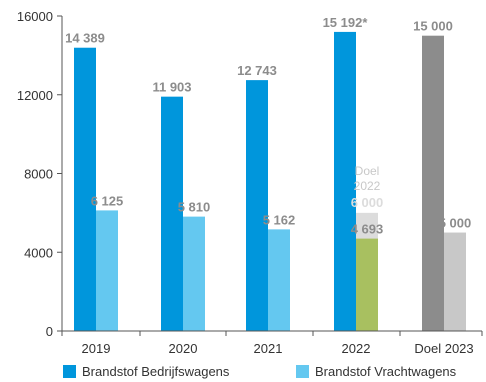 The image size is (486, 382). I want to click on data-label: 12 743, so click(257, 70).